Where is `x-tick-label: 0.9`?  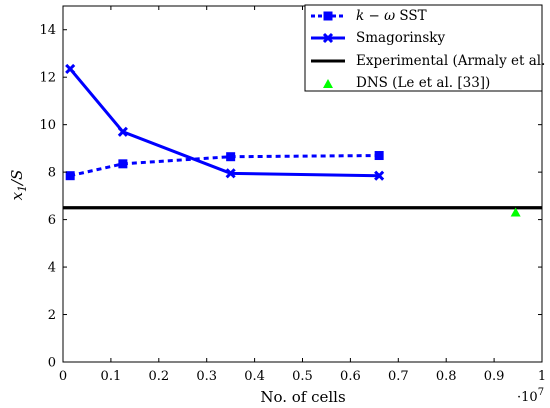 x-tick-label: 0.9 is located at coordinates (494, 376).